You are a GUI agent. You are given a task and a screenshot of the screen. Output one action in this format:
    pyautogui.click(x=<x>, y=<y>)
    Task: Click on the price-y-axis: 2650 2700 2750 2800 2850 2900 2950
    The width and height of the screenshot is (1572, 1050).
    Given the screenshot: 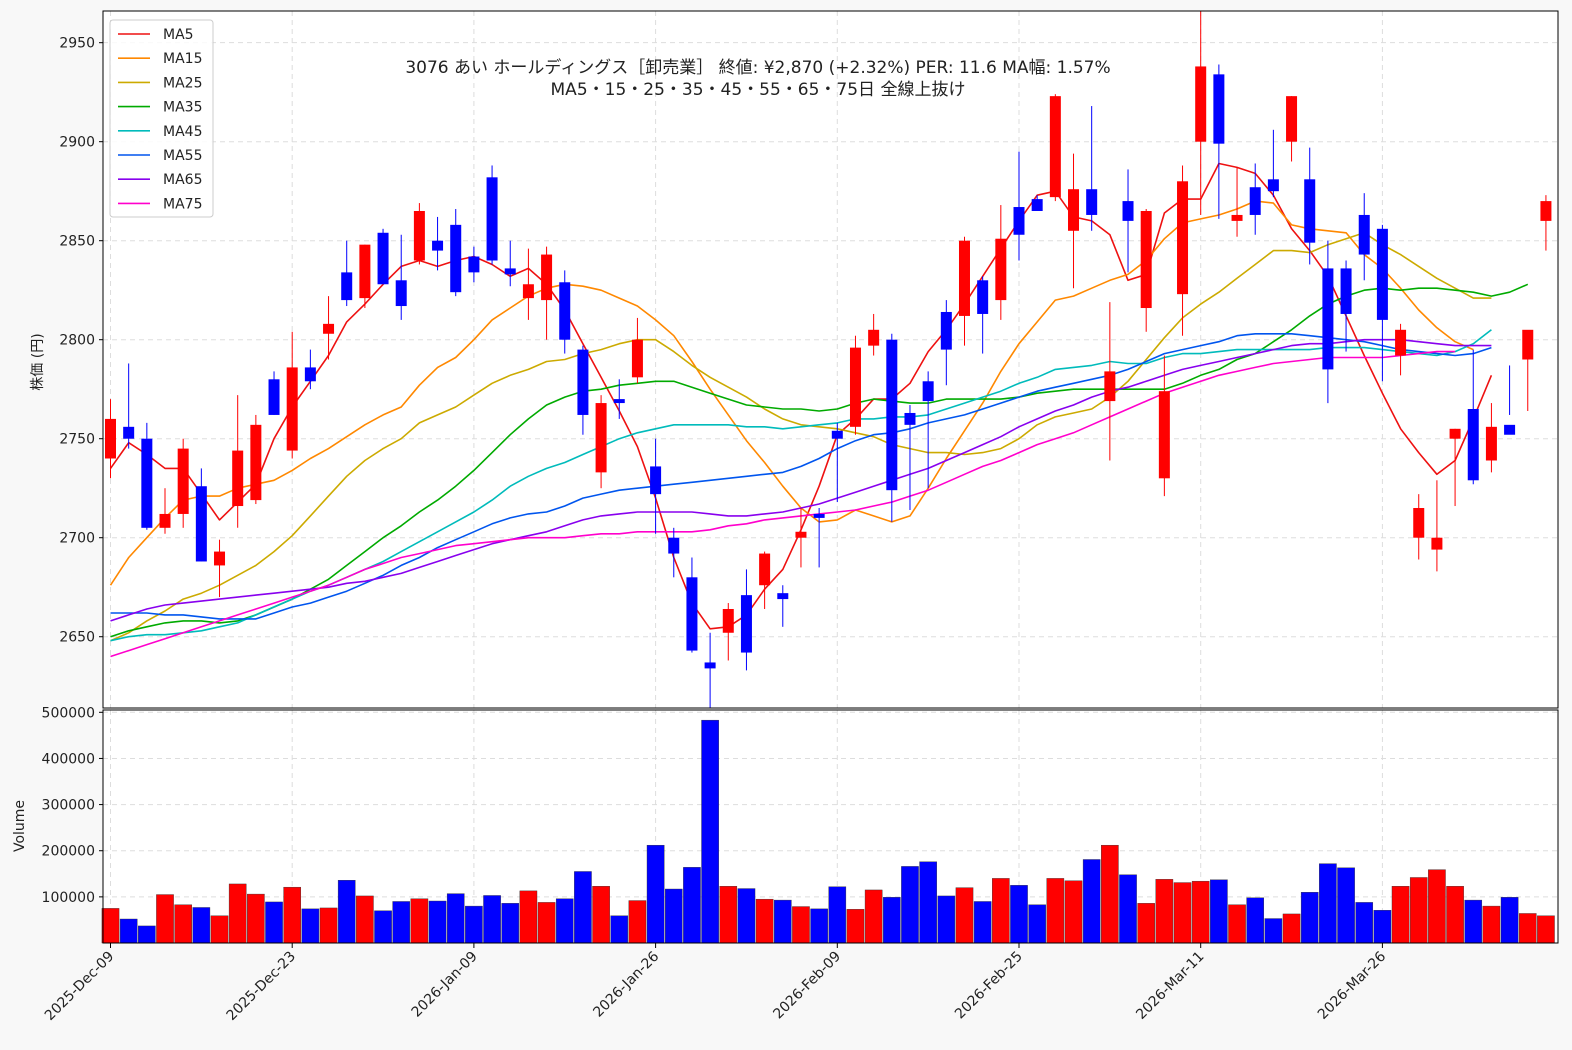 What is the action you would take?
    pyautogui.click(x=81, y=341)
    